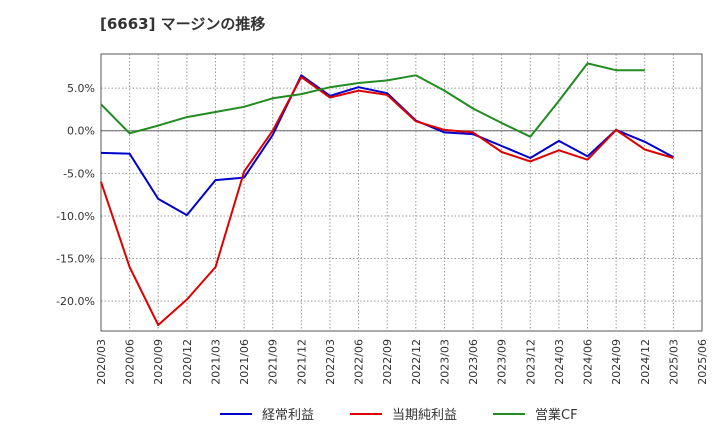 The image size is (720, 440). Describe the element at coordinates (616, 362) in the screenshot. I see `x-tick-label: 2024/09` at that location.